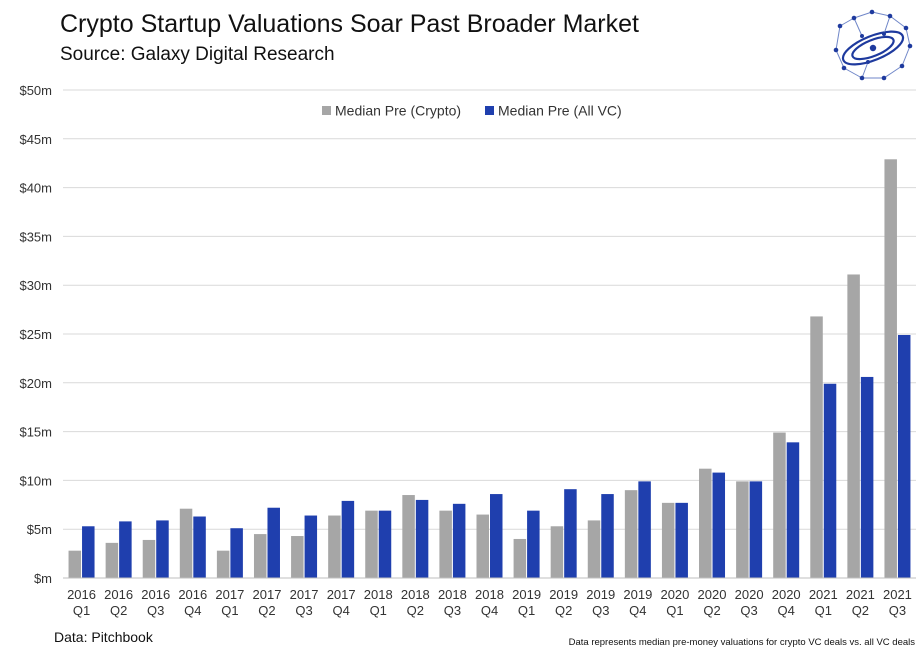 The image size is (923, 657). What do you see at coordinates (35, 236) in the screenshot?
I see `y-tick-label: $35m` at bounding box center [35, 236].